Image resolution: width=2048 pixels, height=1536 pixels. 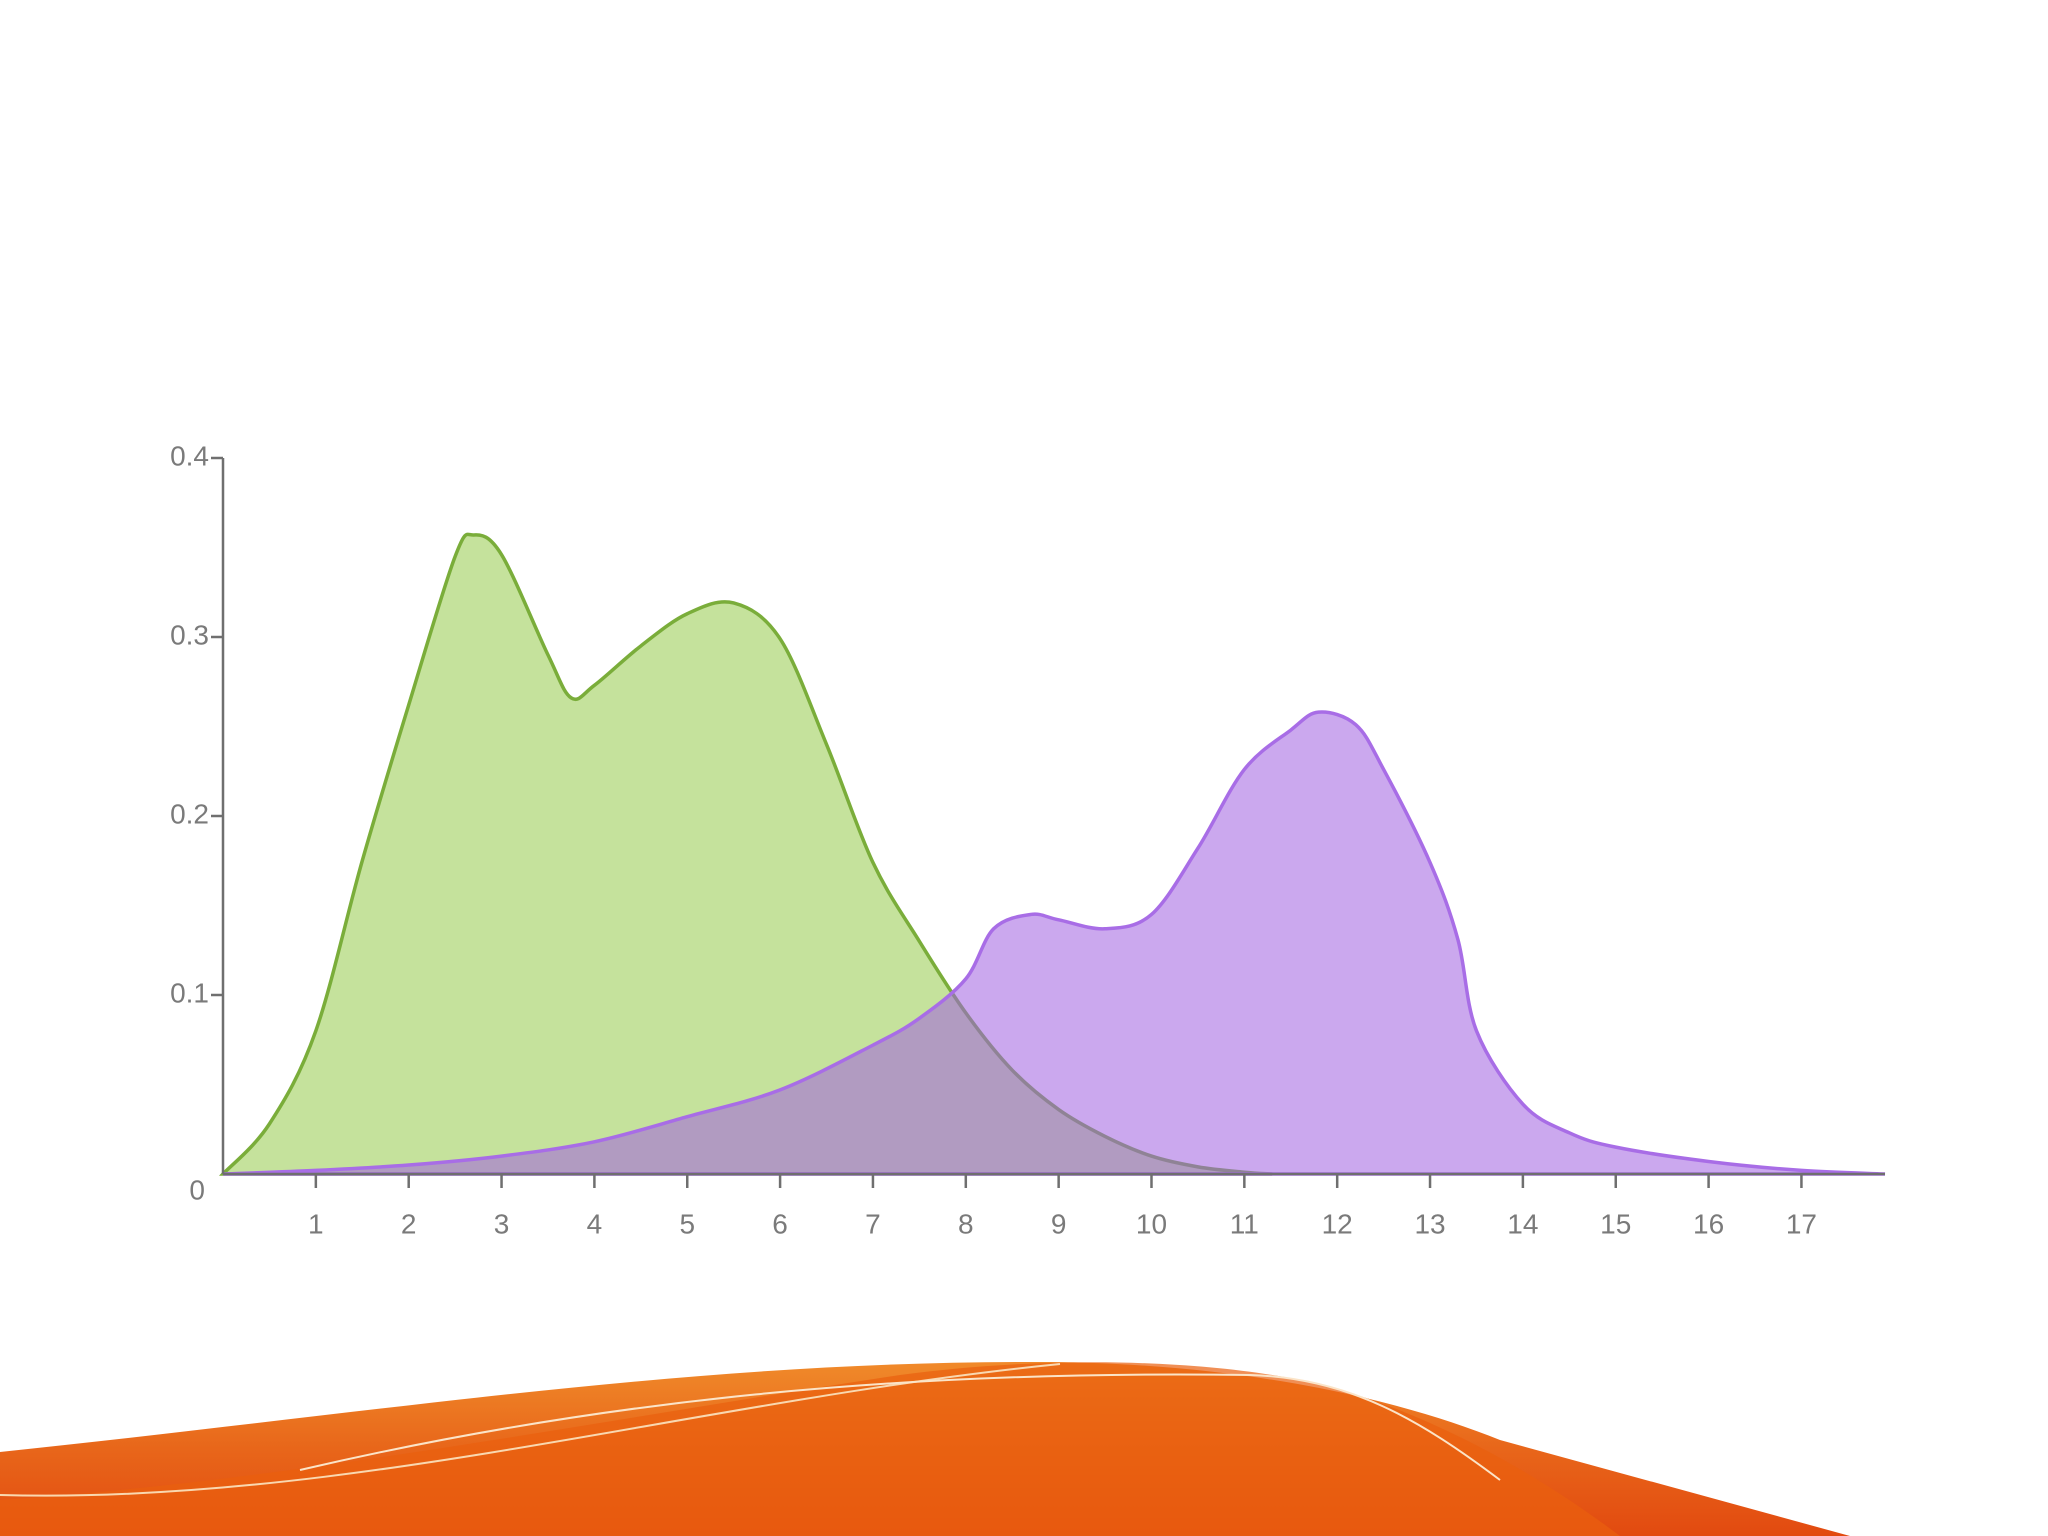 I want to click on background-wave, so click(x=925, y=1448).